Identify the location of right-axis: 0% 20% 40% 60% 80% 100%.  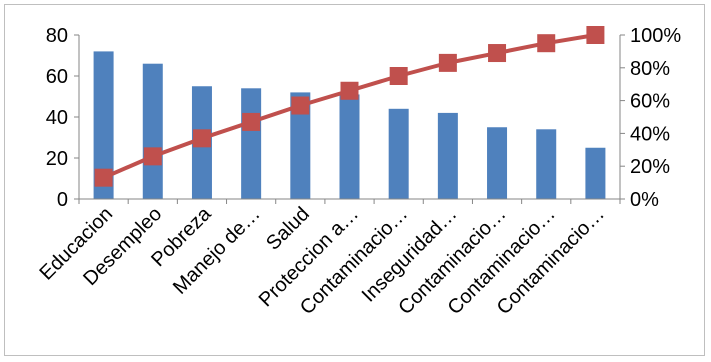
(650, 118).